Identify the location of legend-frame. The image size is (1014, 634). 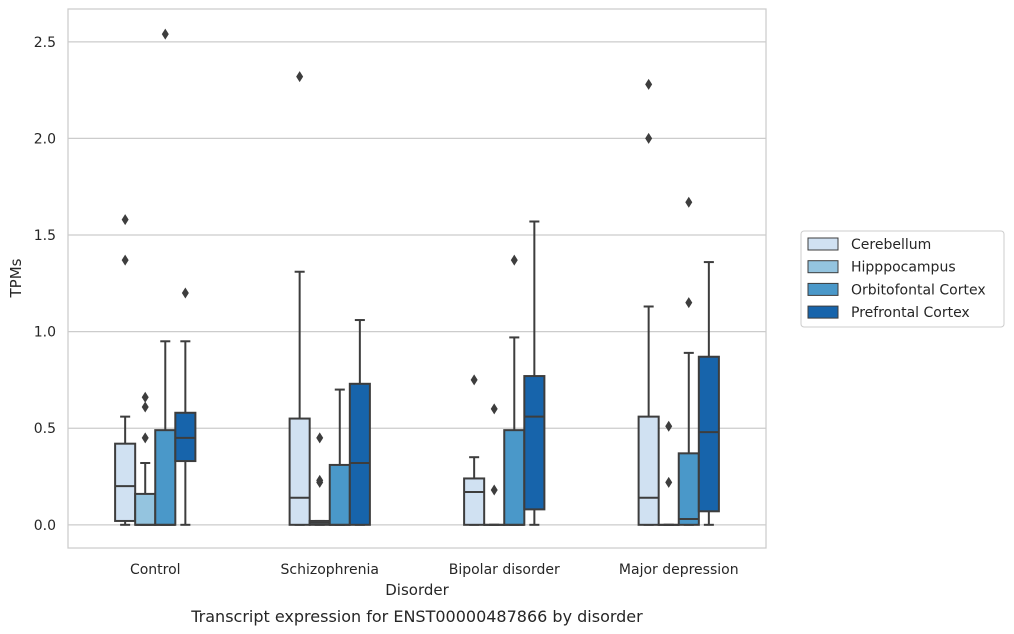
(902, 279).